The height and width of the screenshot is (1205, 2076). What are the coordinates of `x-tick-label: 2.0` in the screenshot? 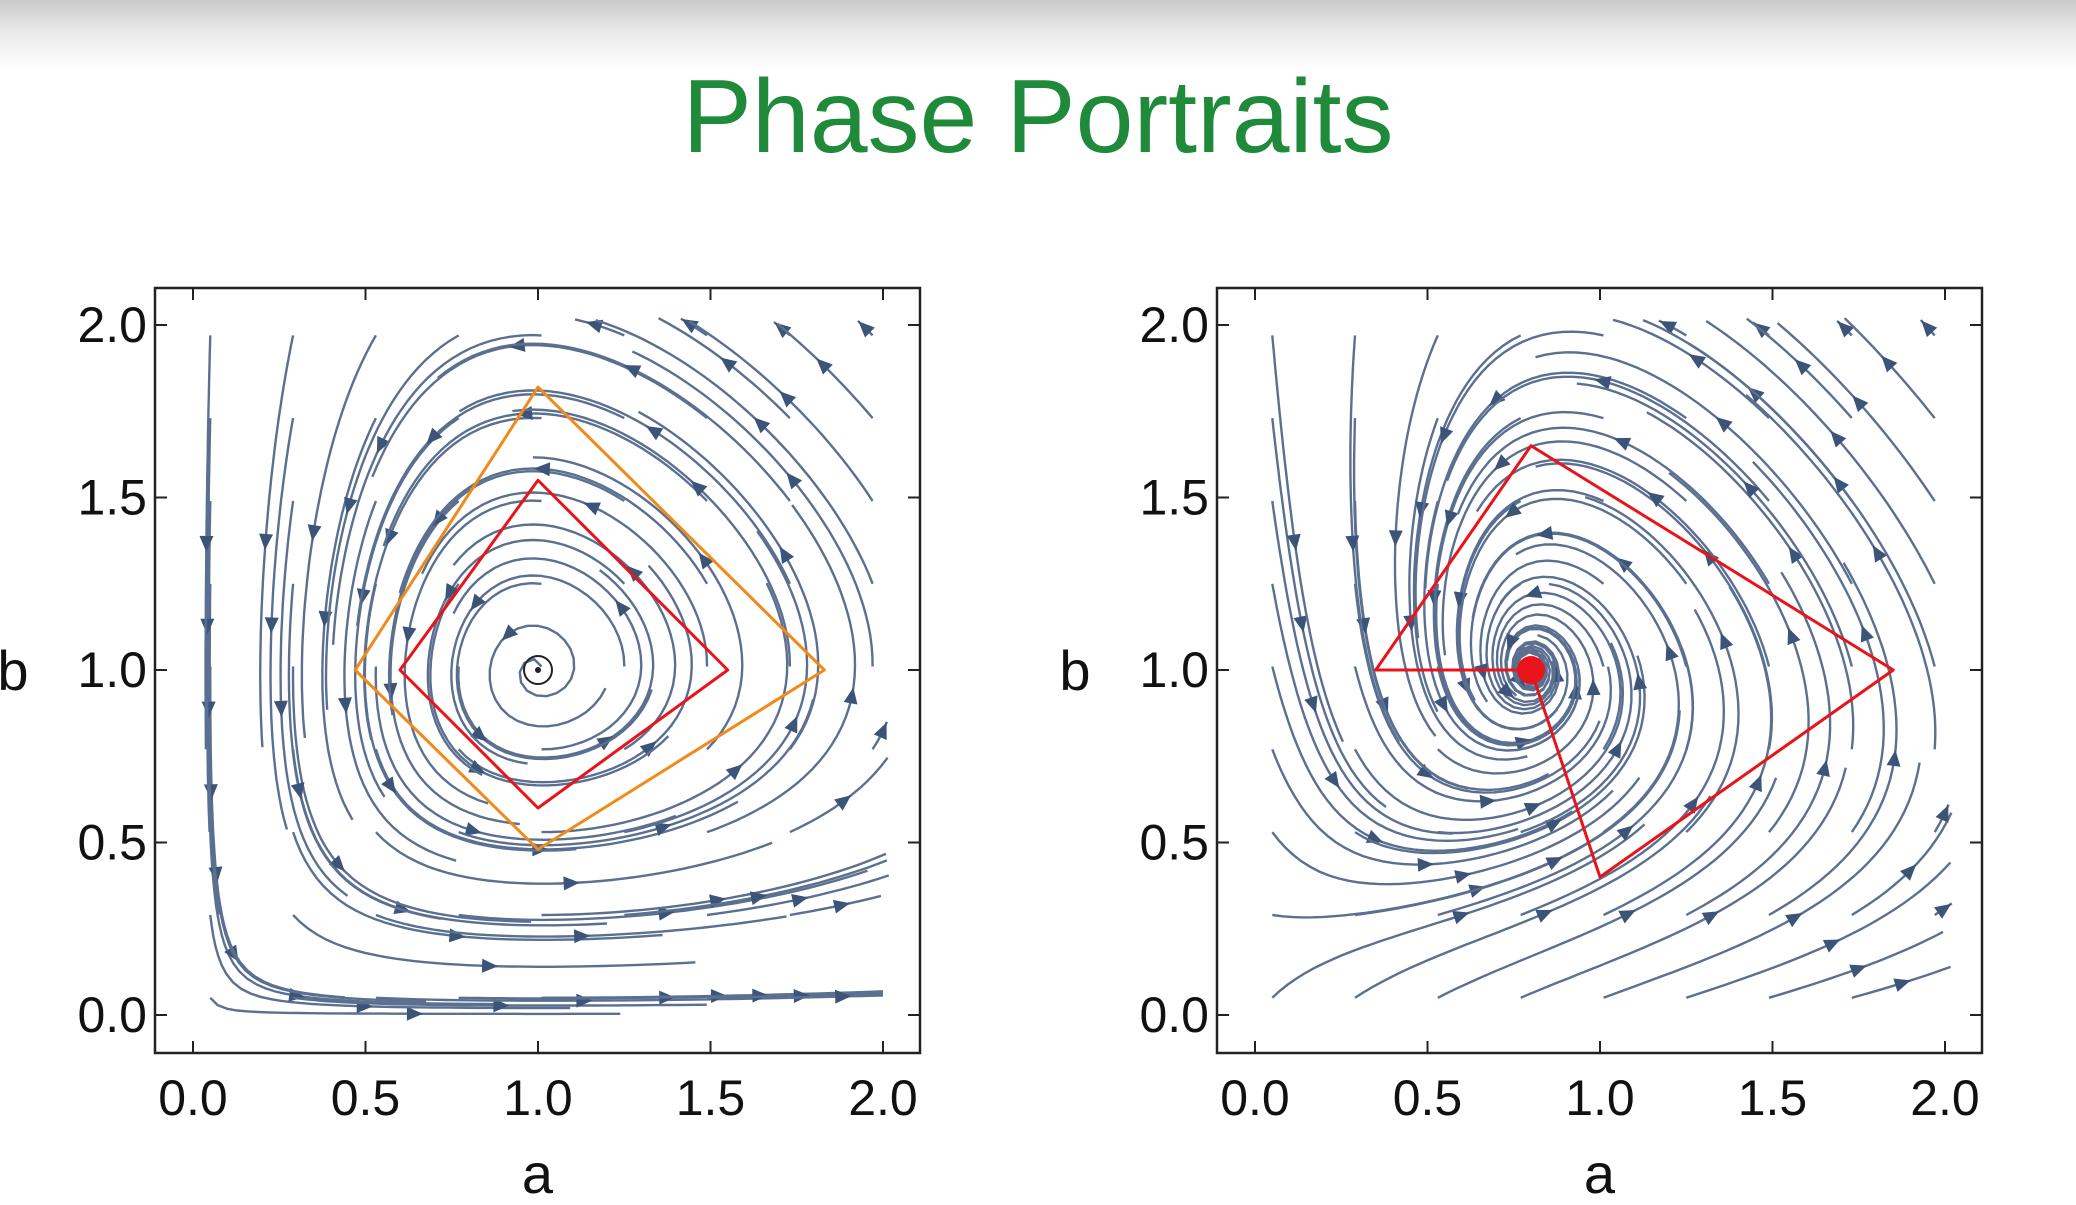 It's located at (1945, 1098).